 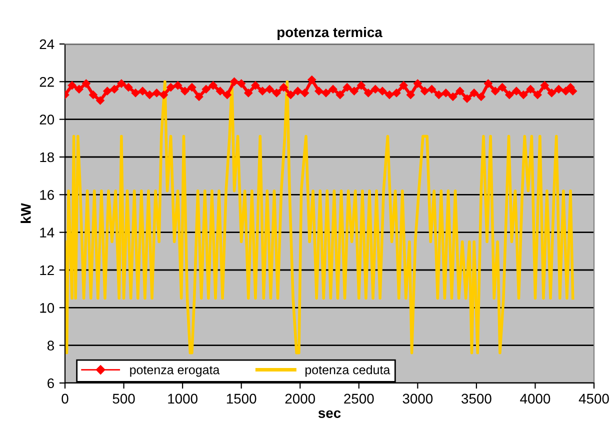 What do you see at coordinates (330, 33) in the screenshot?
I see `chart-title: potenza termica` at bounding box center [330, 33].